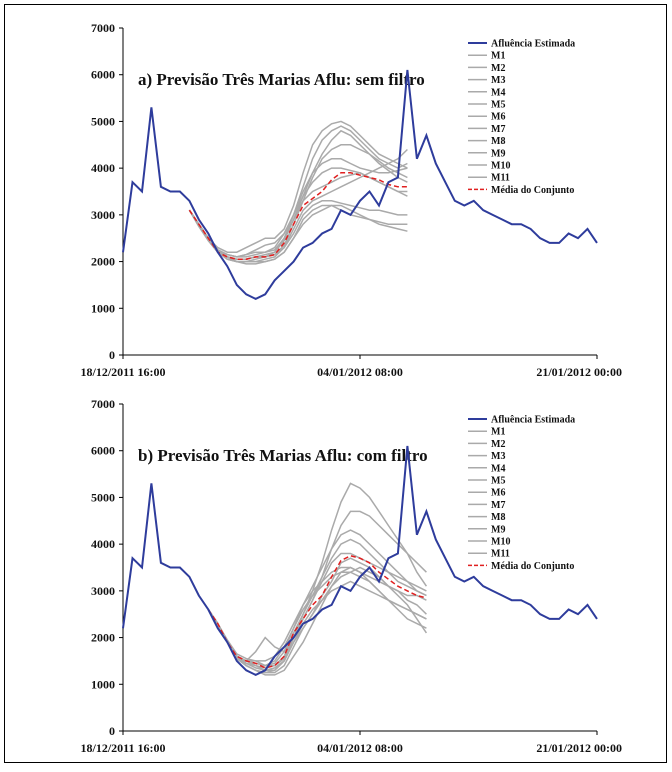  I want to click on chart-title: b) Previsão Três Marias Aflu: com filtro, so click(283, 455).